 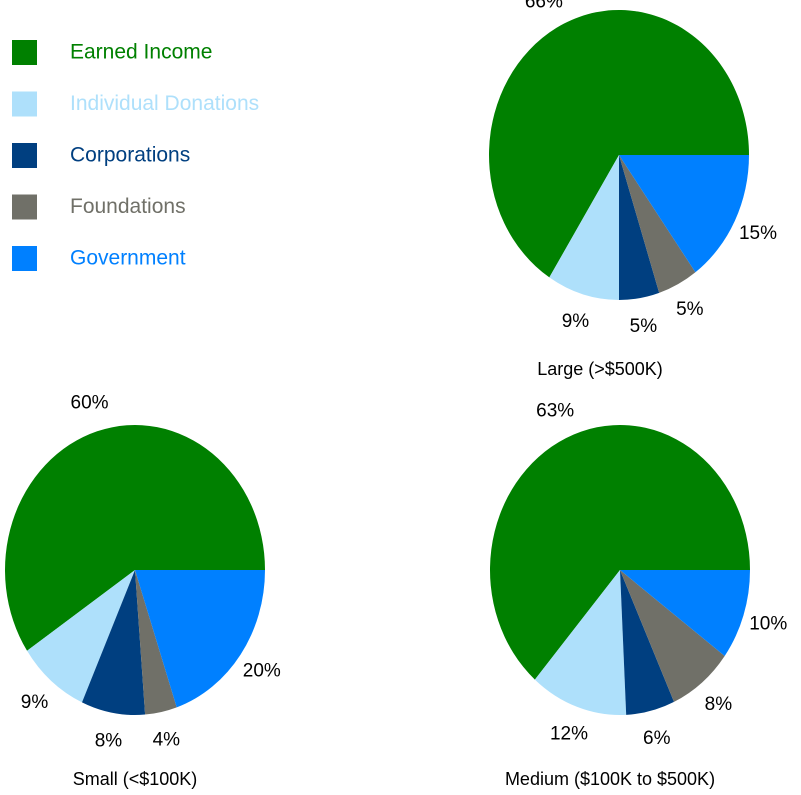 I want to click on value-label: 15%, so click(x=758, y=233).